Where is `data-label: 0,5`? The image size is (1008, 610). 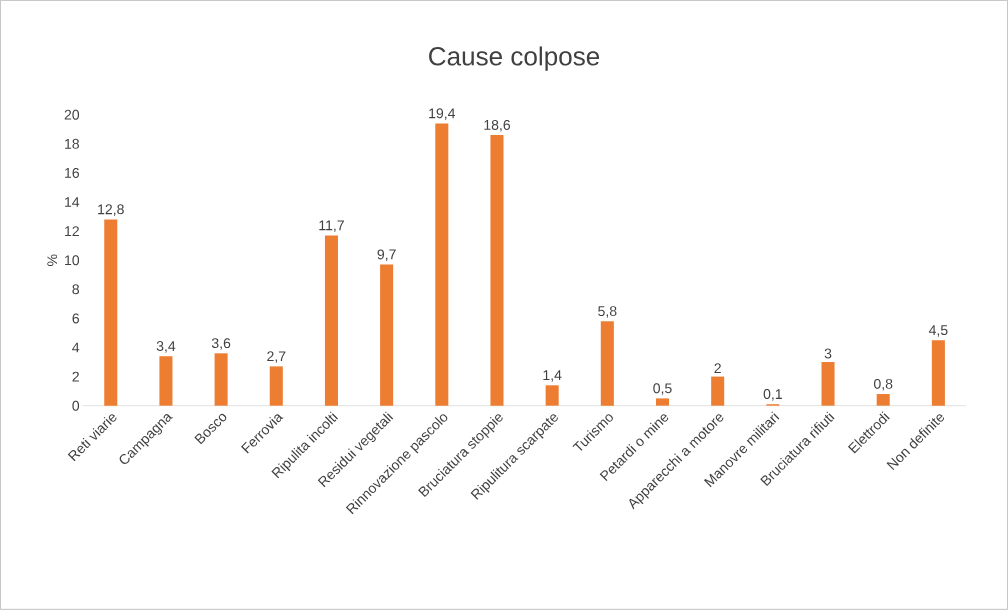 data-label: 0,5 is located at coordinates (662, 389).